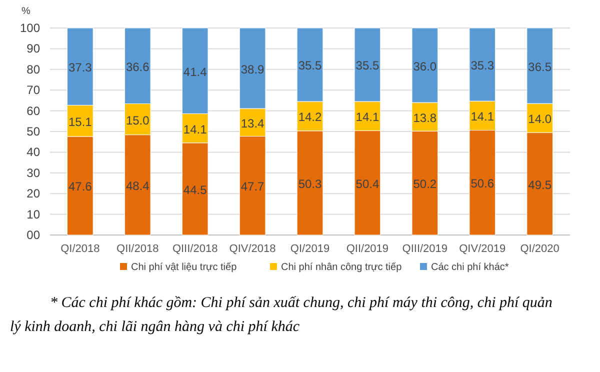 This screenshot has height=372, width=600. I want to click on data-label: 14.0, so click(540, 119).